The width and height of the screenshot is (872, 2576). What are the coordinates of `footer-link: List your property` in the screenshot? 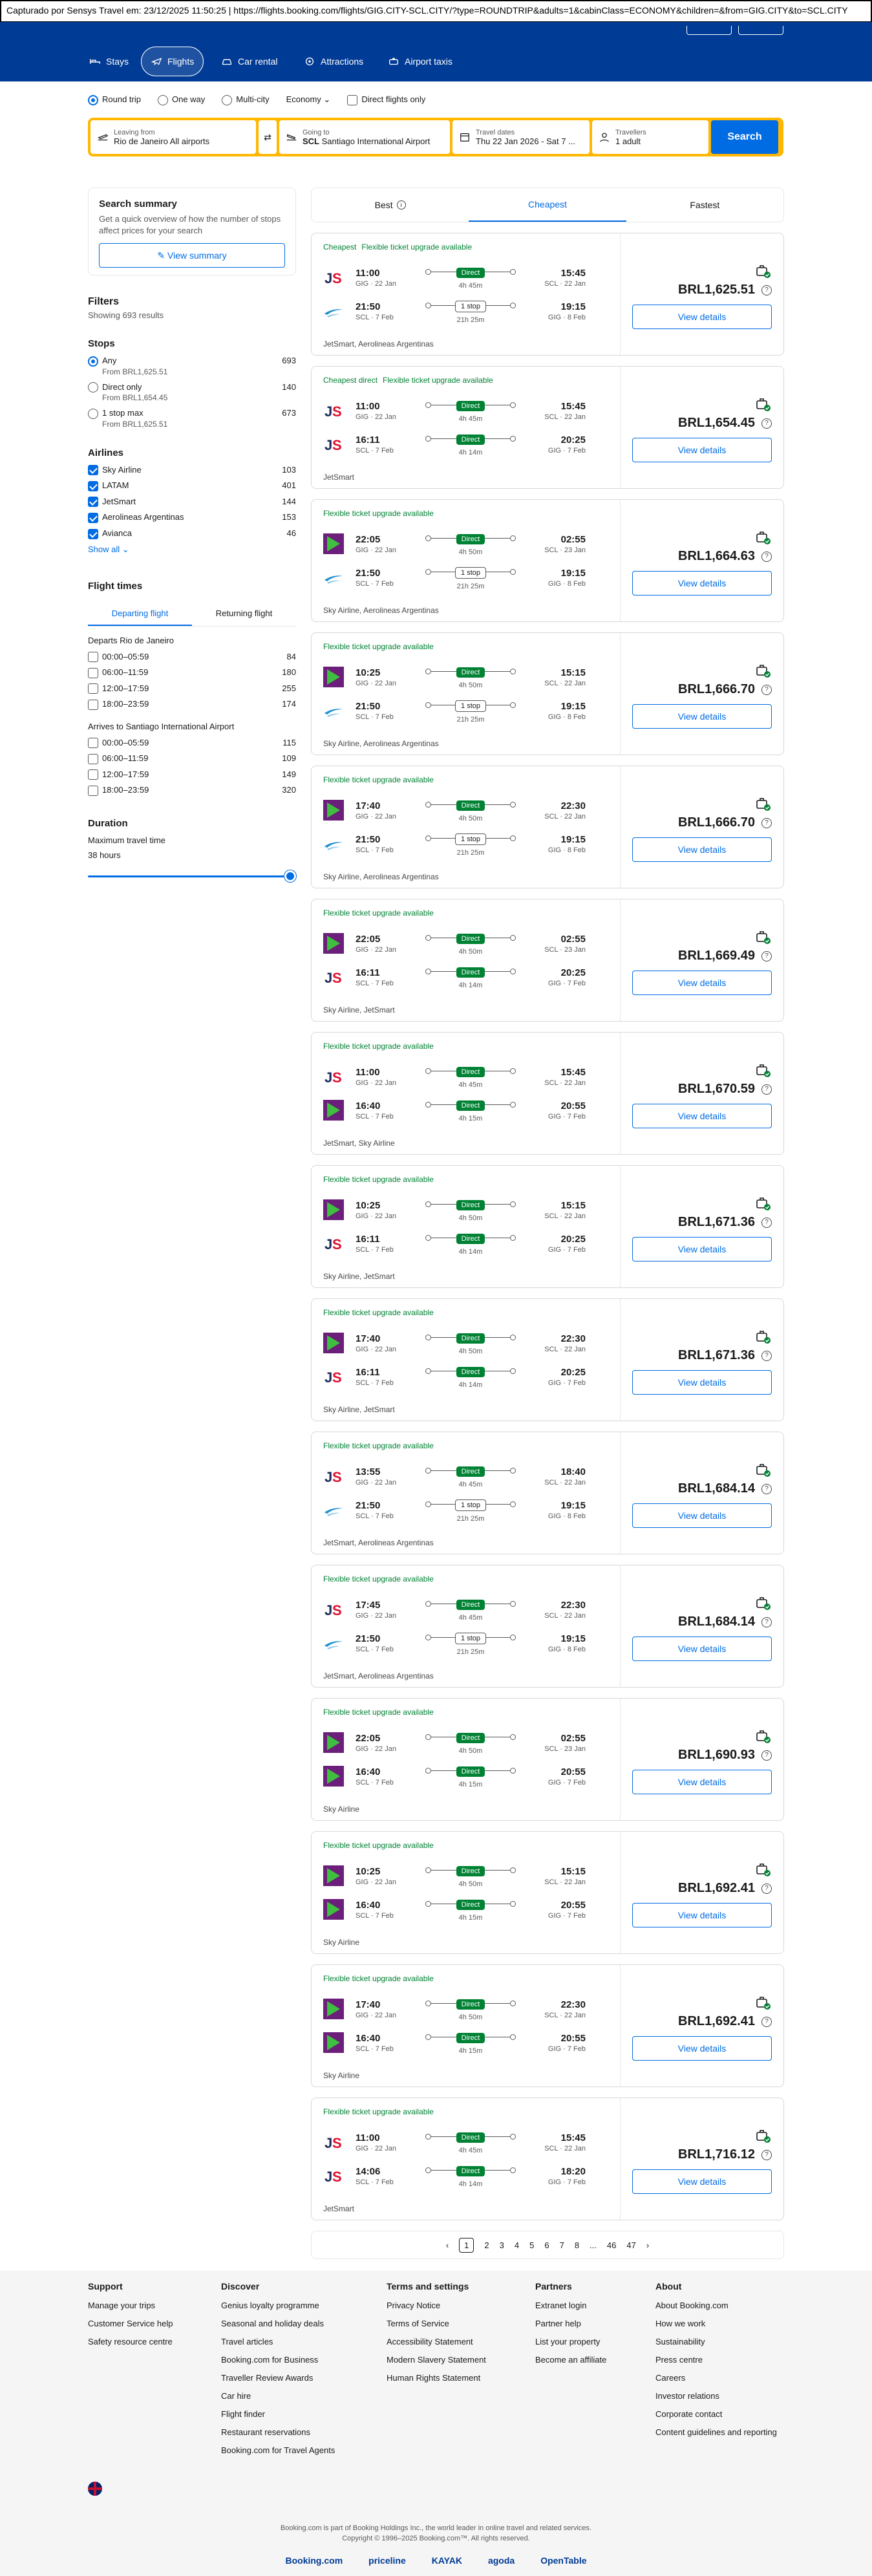 It's located at (568, 2341).